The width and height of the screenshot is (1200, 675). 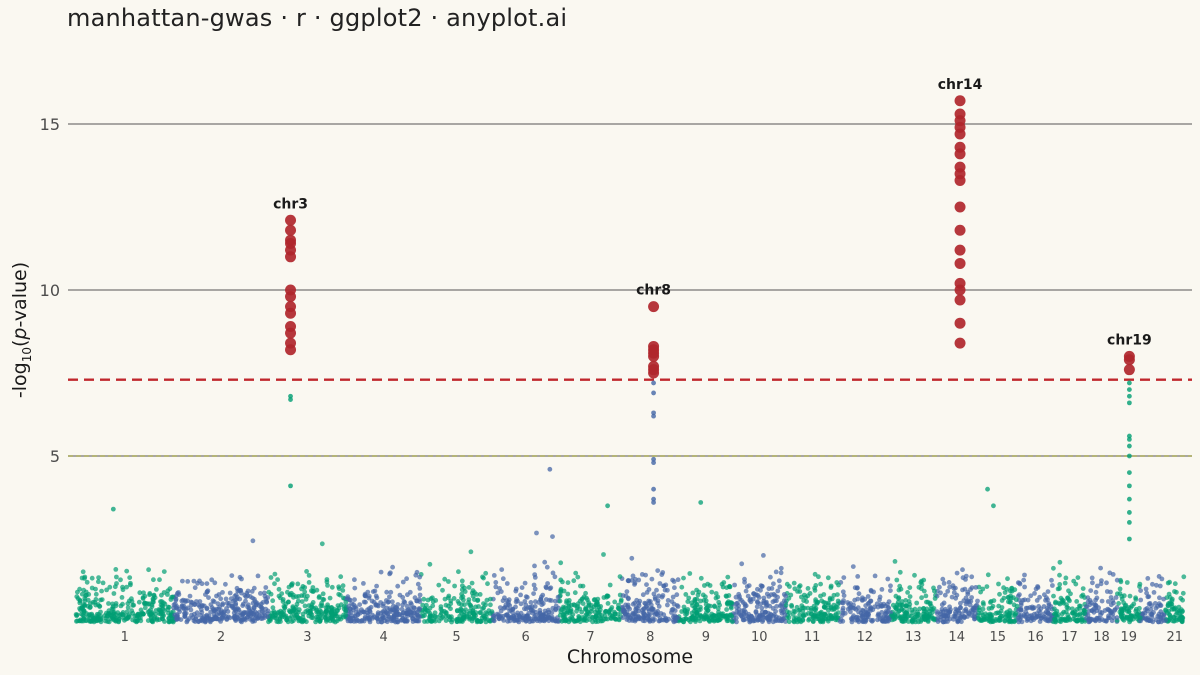 What do you see at coordinates (997, 637) in the screenshot?
I see `x-tick-label-15: 15` at bounding box center [997, 637].